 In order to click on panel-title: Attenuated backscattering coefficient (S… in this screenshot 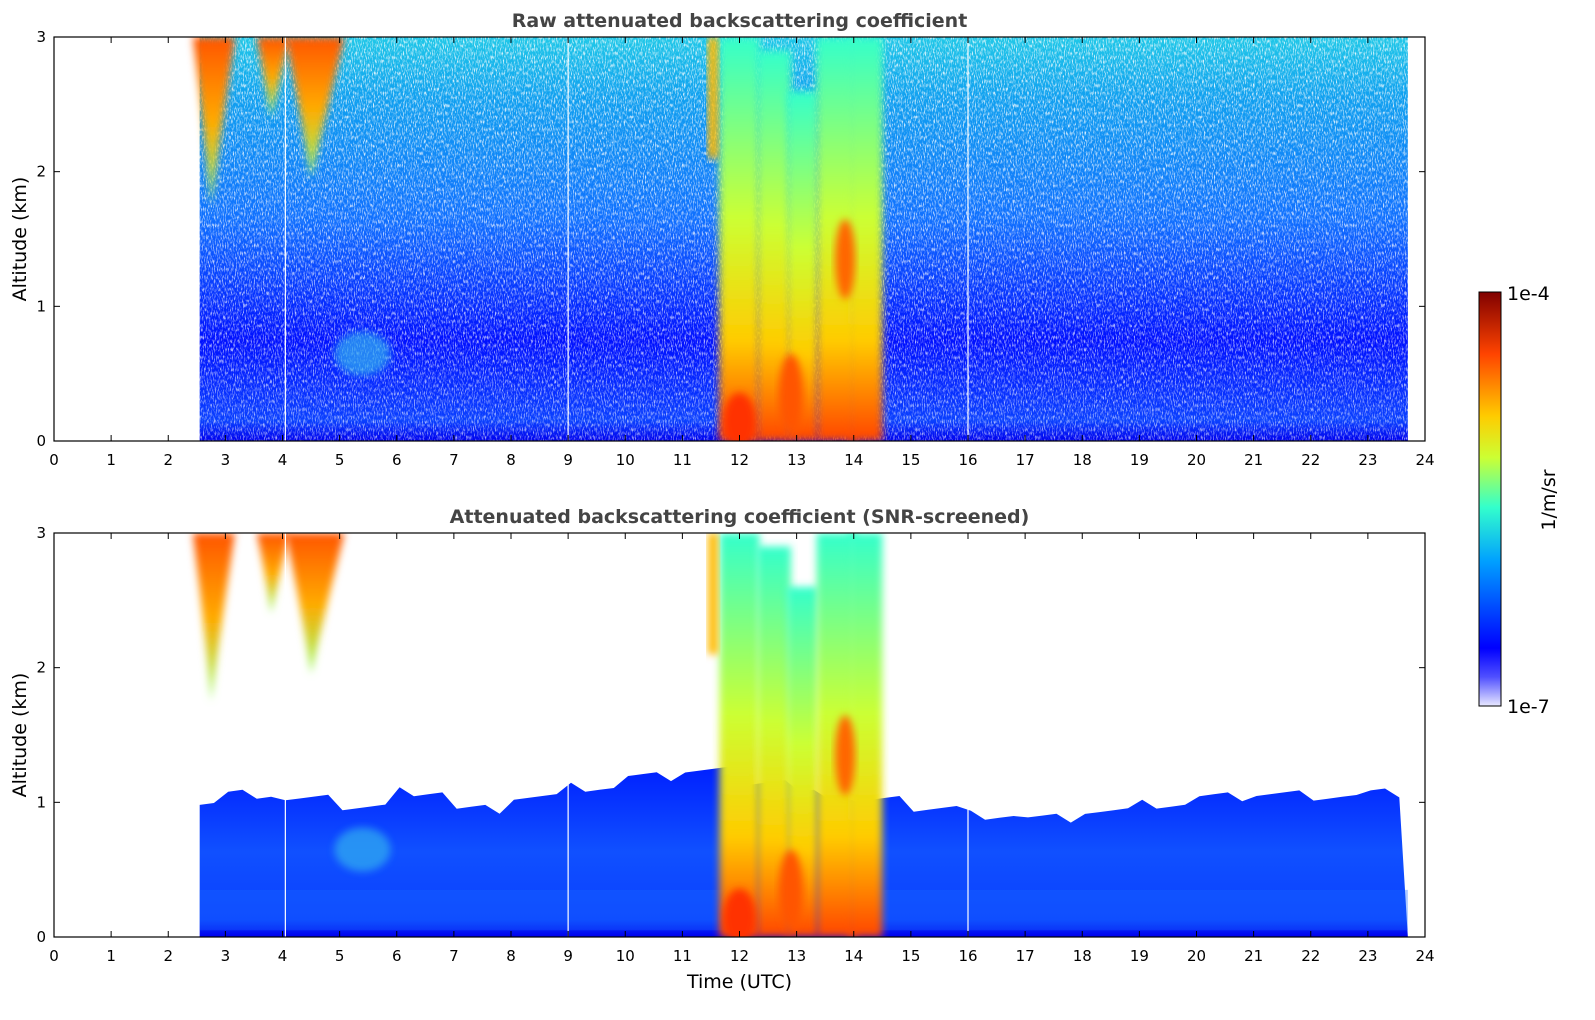, I will do `click(740, 517)`.